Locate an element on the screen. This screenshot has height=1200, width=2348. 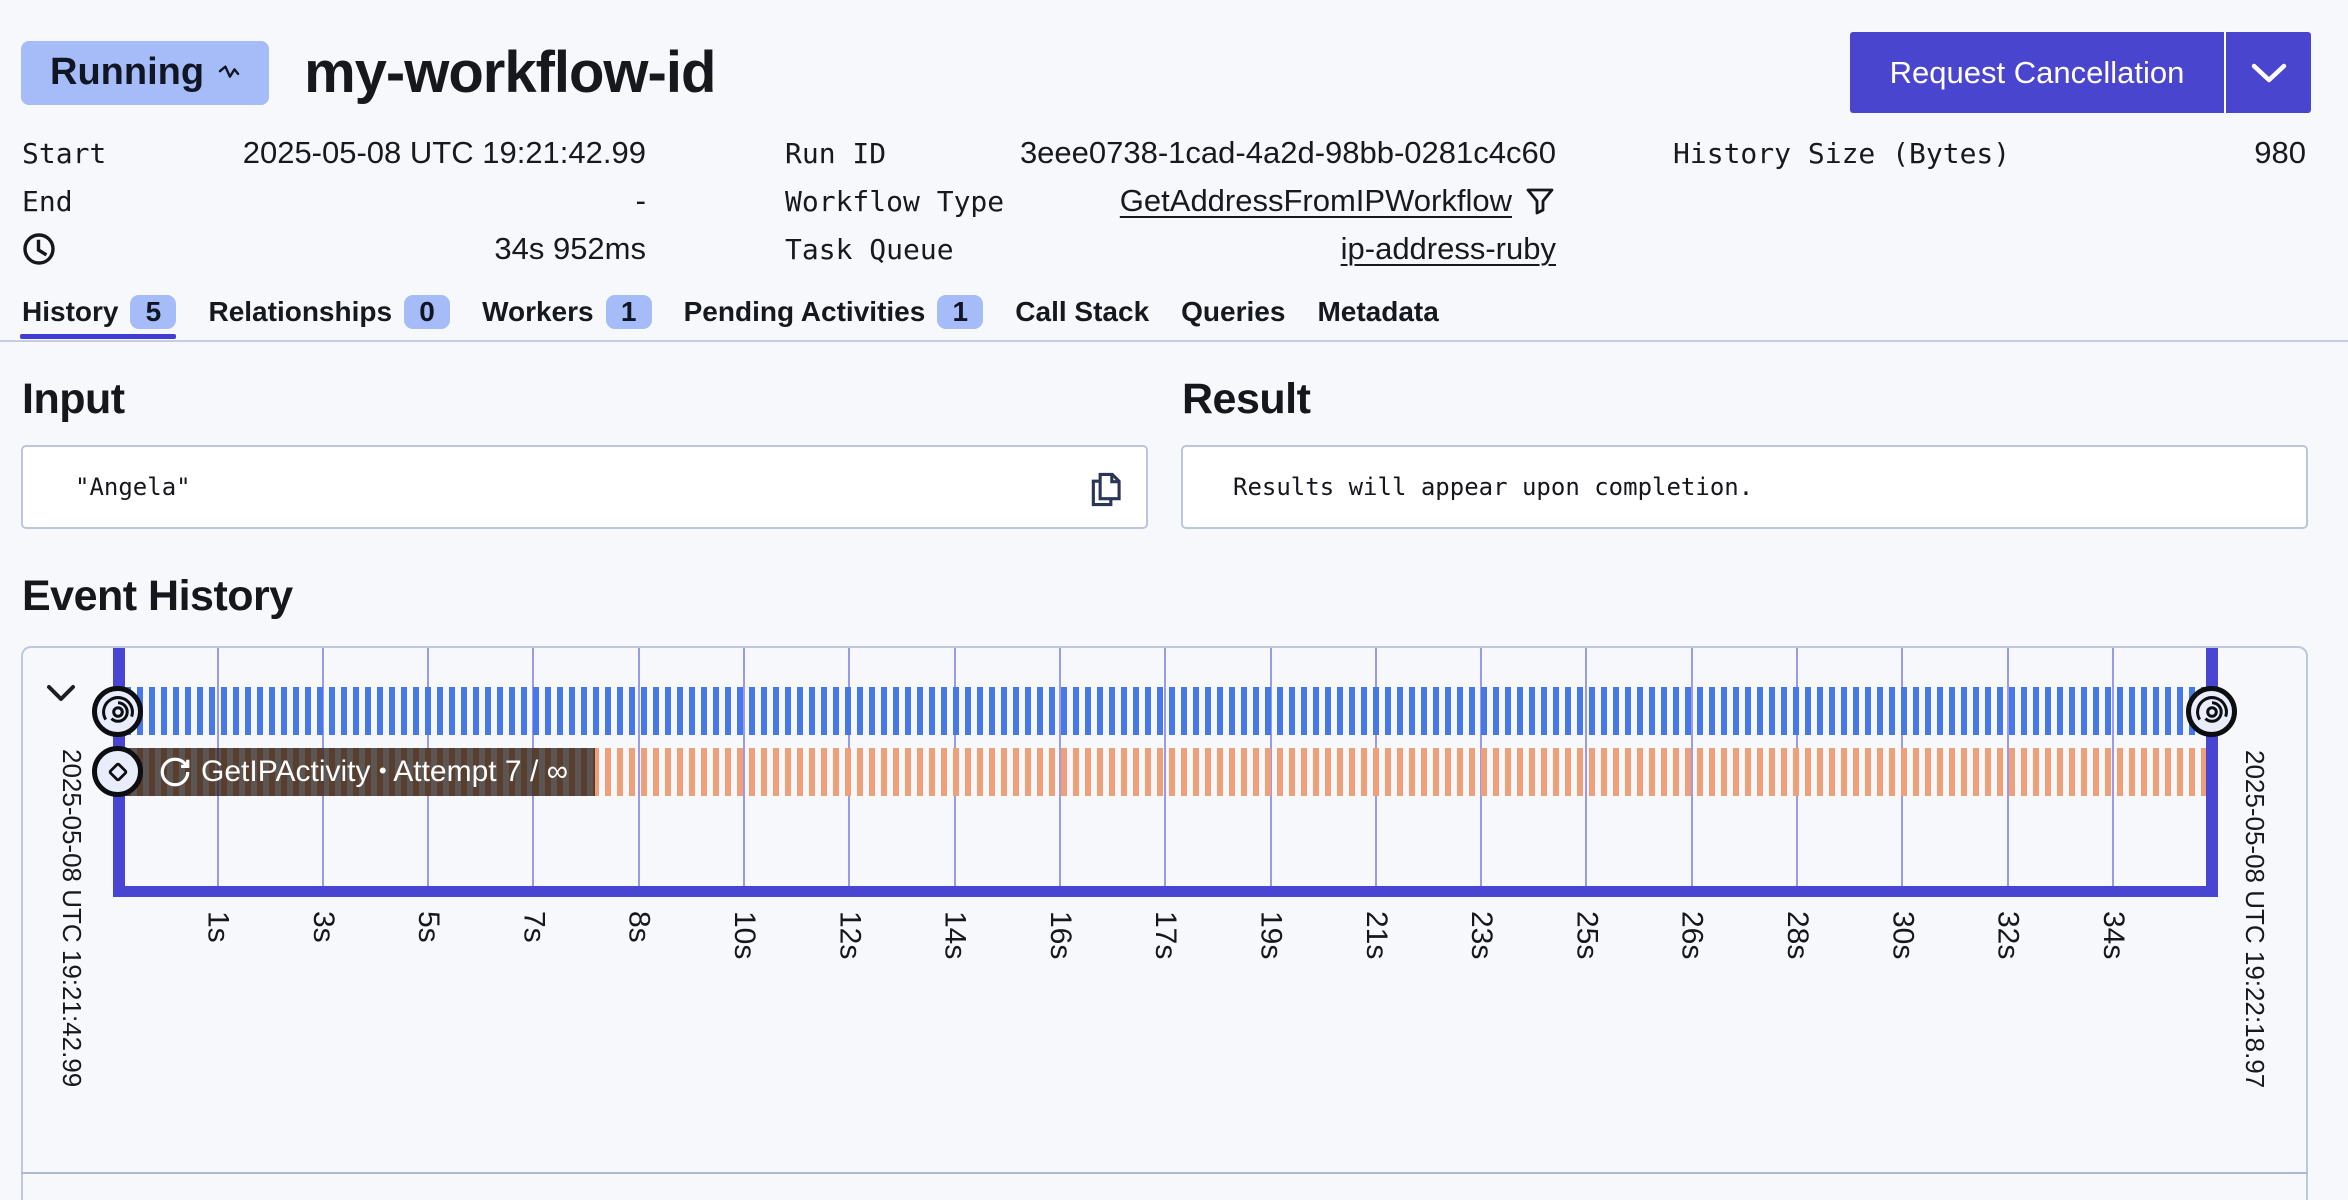
clock-icon is located at coordinates (39, 249).